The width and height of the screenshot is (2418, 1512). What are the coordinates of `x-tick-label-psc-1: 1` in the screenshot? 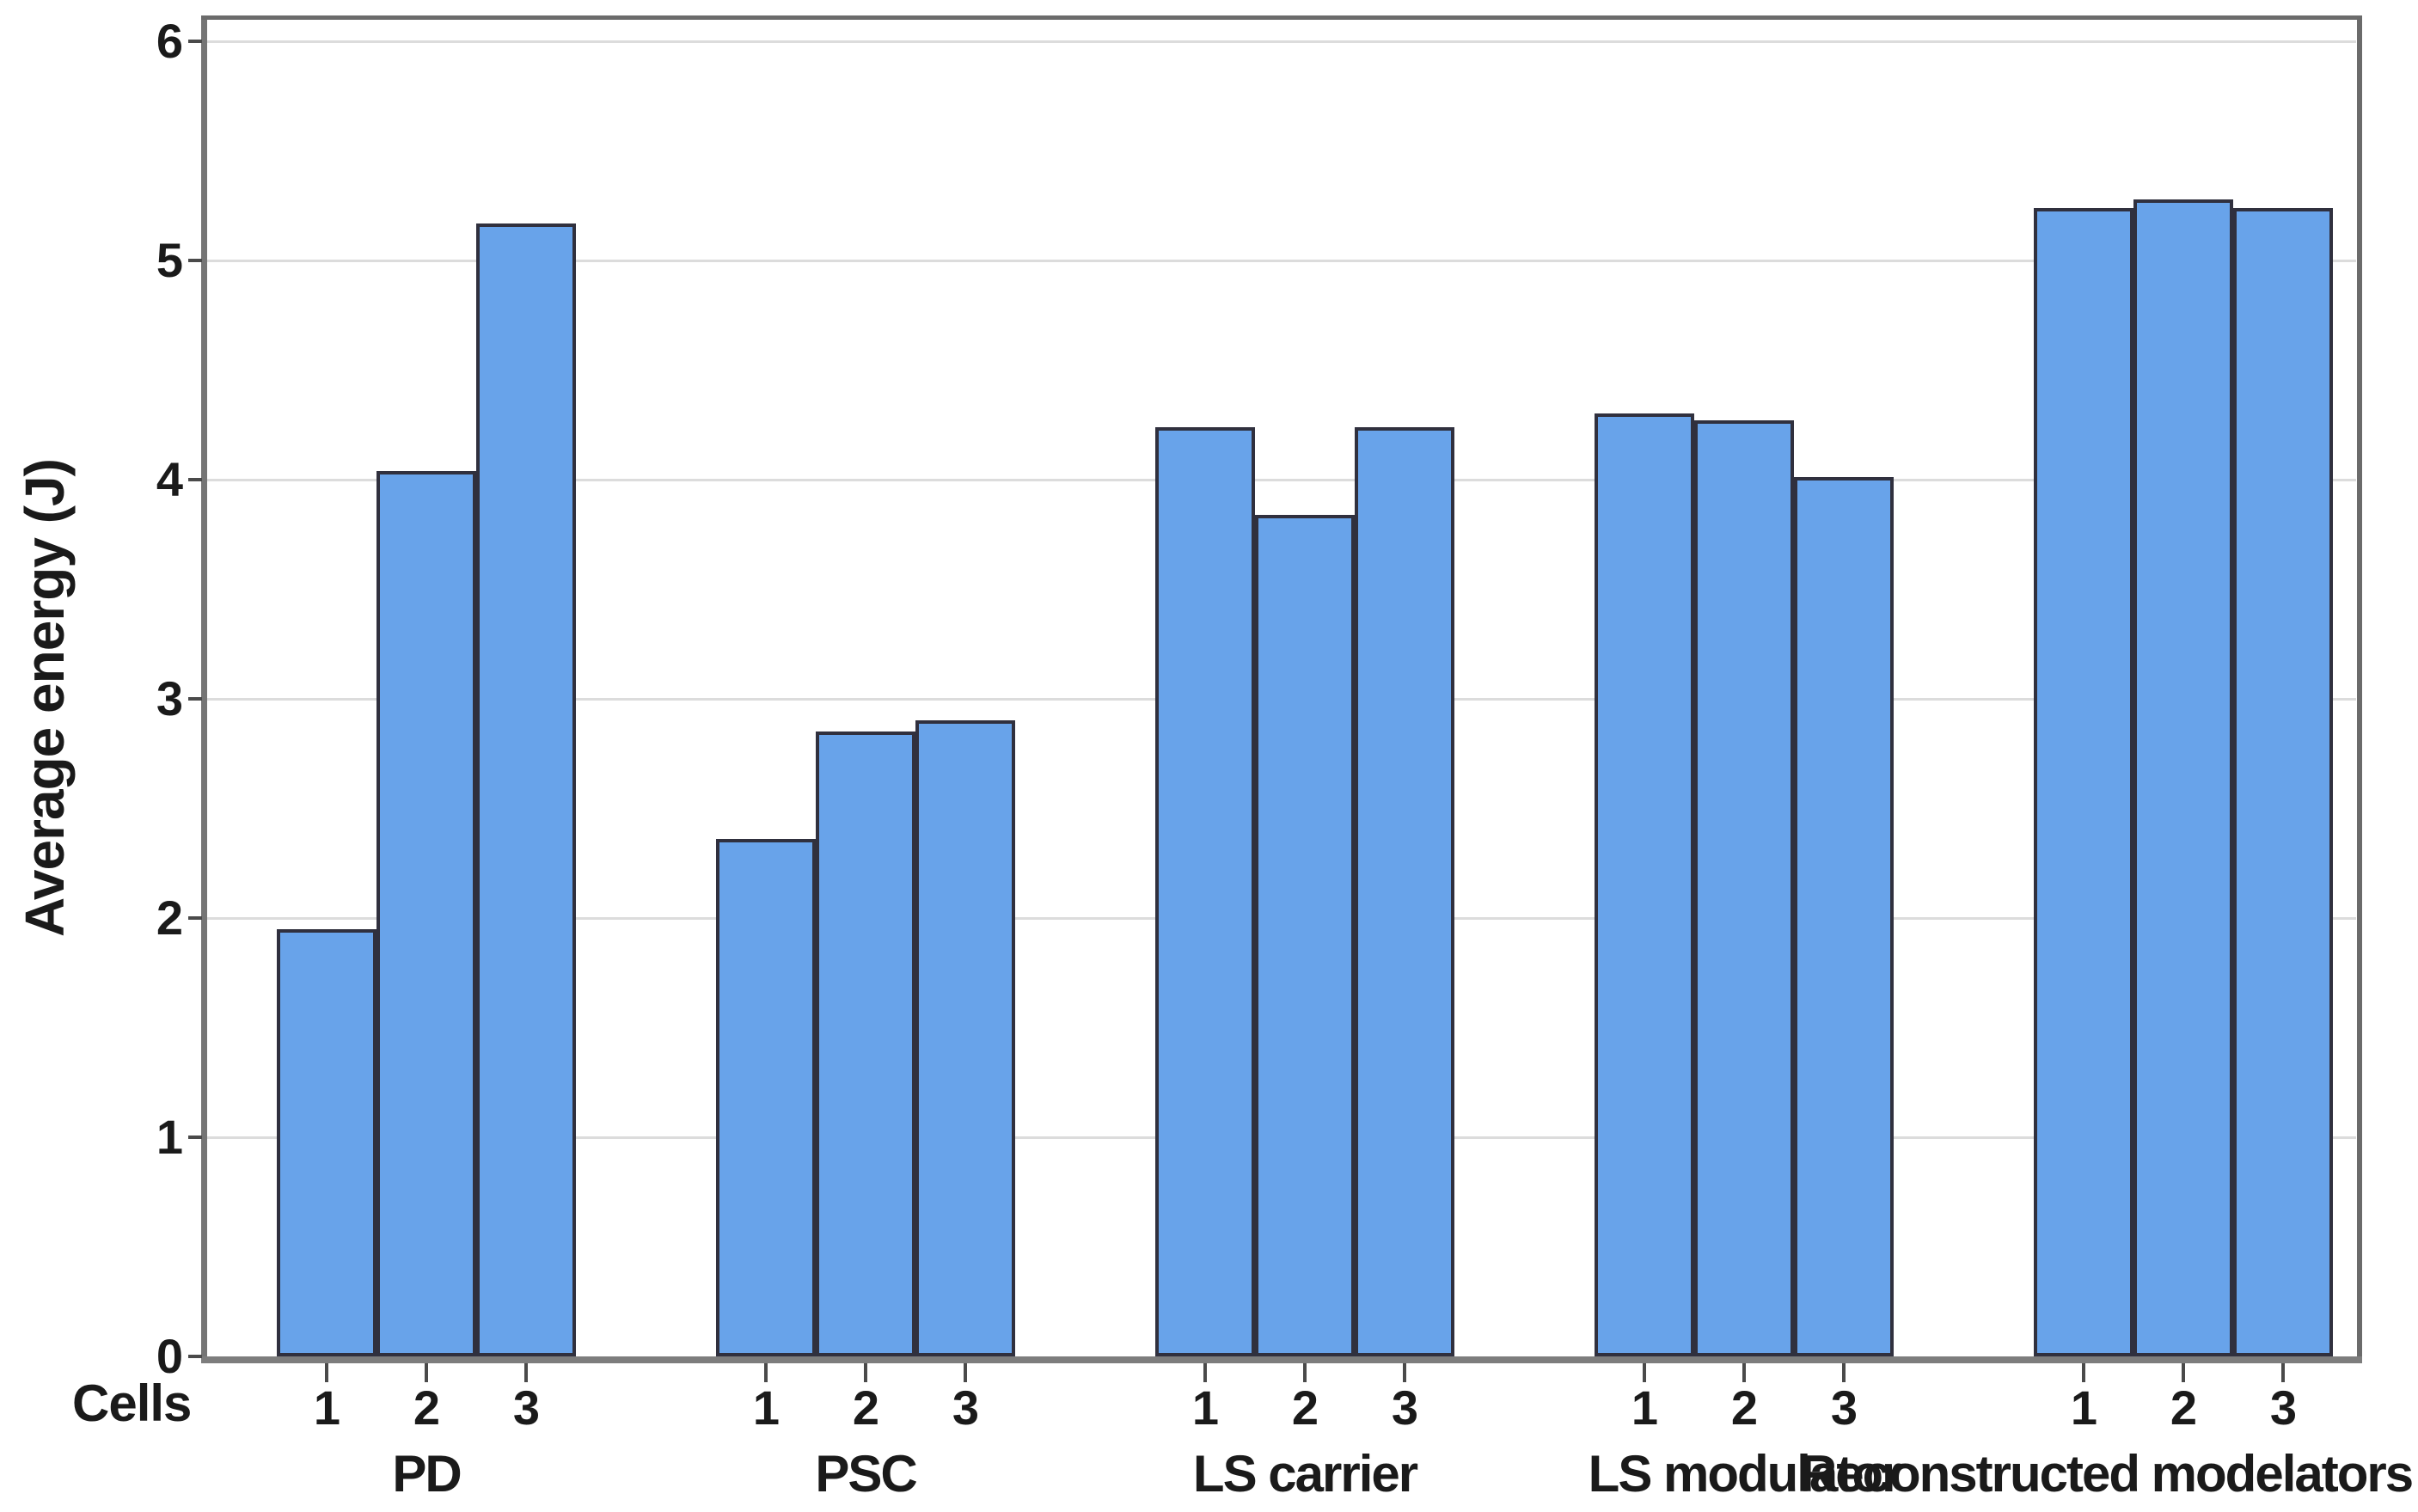 It's located at (766, 1408).